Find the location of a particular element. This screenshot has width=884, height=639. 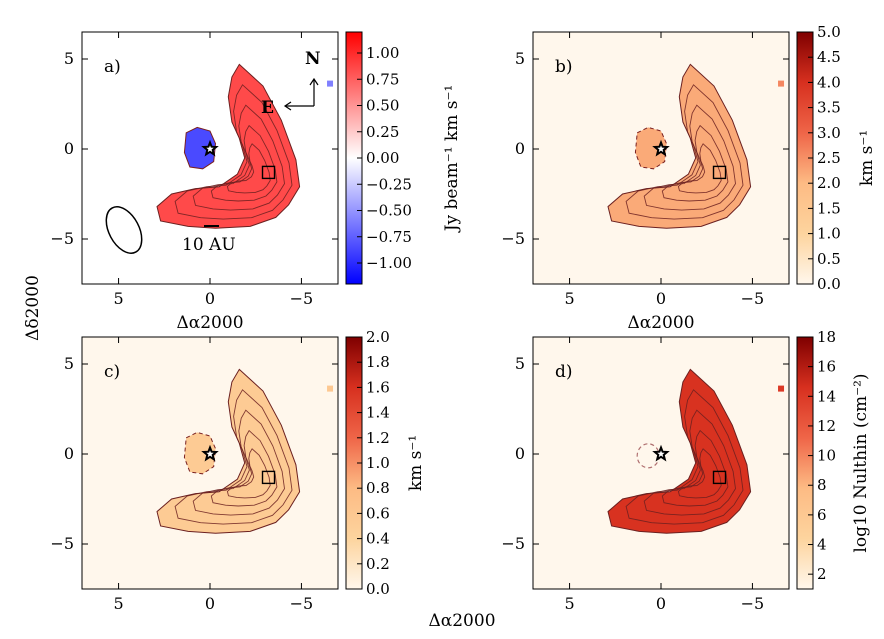

colorbar-tick-label: 0.2 is located at coordinates (378, 564).